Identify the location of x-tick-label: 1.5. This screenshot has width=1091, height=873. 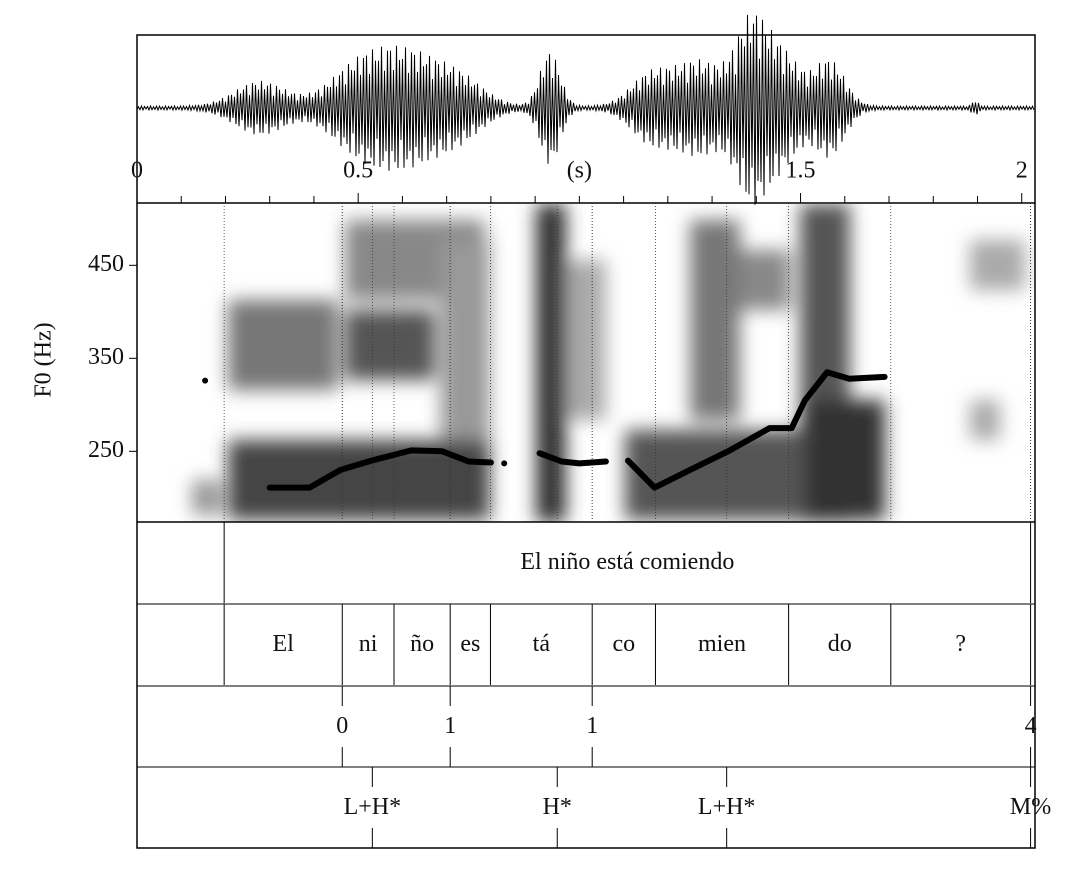
(801, 171).